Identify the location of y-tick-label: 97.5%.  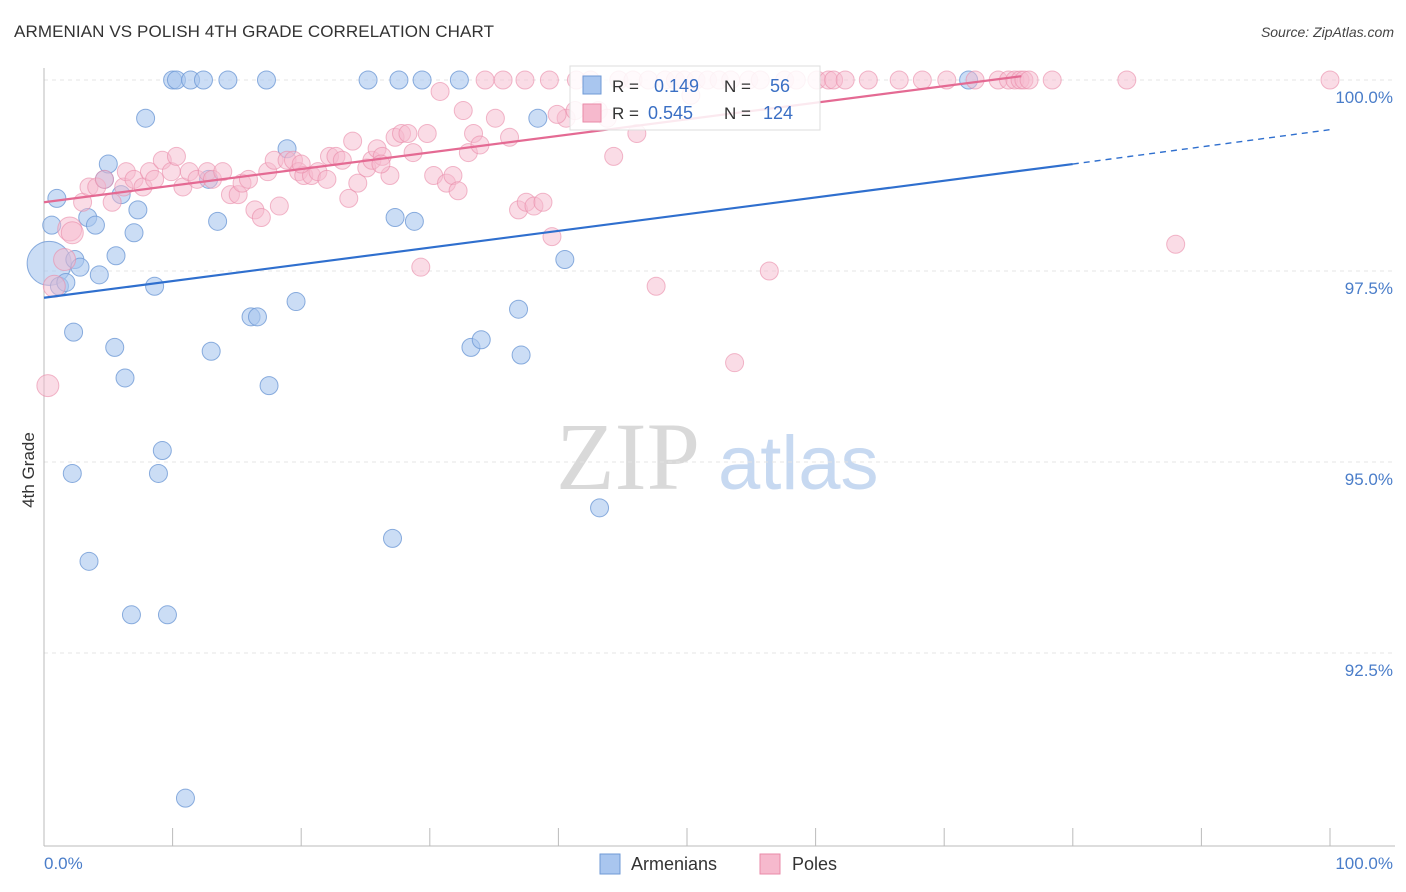
(1369, 288).